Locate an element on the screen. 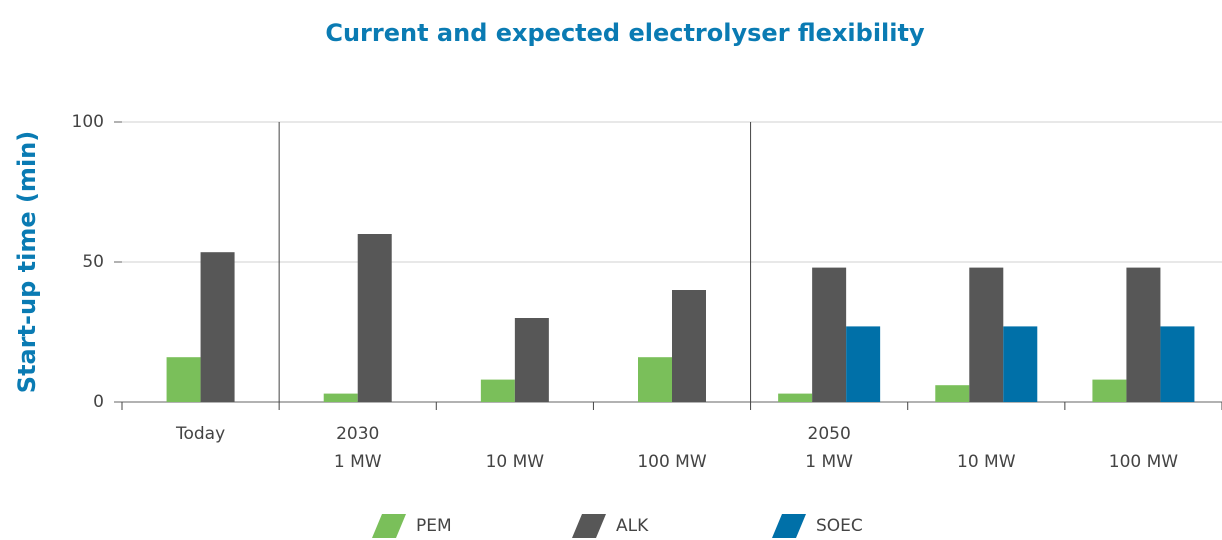 The image size is (1222, 540). legend-label: ALK is located at coordinates (632, 526).